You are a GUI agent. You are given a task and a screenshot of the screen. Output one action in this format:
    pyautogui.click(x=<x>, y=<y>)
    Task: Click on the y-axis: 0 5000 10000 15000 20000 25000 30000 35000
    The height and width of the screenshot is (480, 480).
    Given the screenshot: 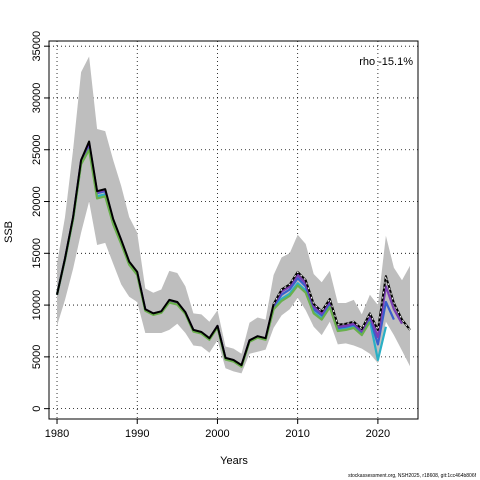 What is the action you would take?
    pyautogui.click(x=40, y=221)
    